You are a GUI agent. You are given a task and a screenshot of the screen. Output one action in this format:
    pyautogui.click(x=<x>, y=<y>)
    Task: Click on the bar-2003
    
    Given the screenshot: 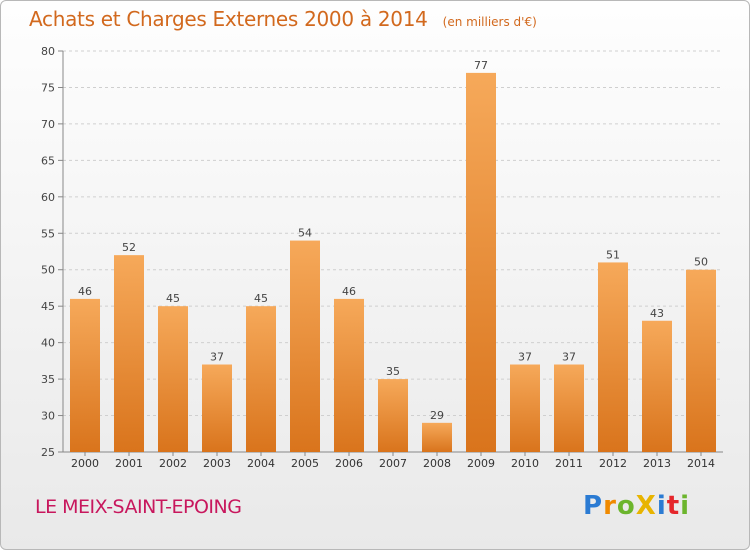 What is the action you would take?
    pyautogui.click(x=217, y=408)
    